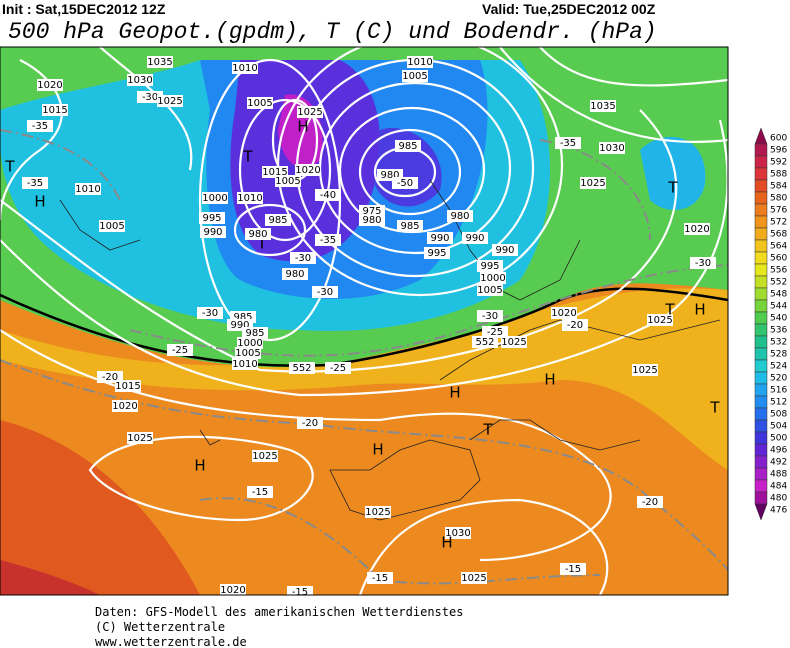  I want to click on init-time: Init : Sat,15DEC2012 12Z, so click(84, 9).